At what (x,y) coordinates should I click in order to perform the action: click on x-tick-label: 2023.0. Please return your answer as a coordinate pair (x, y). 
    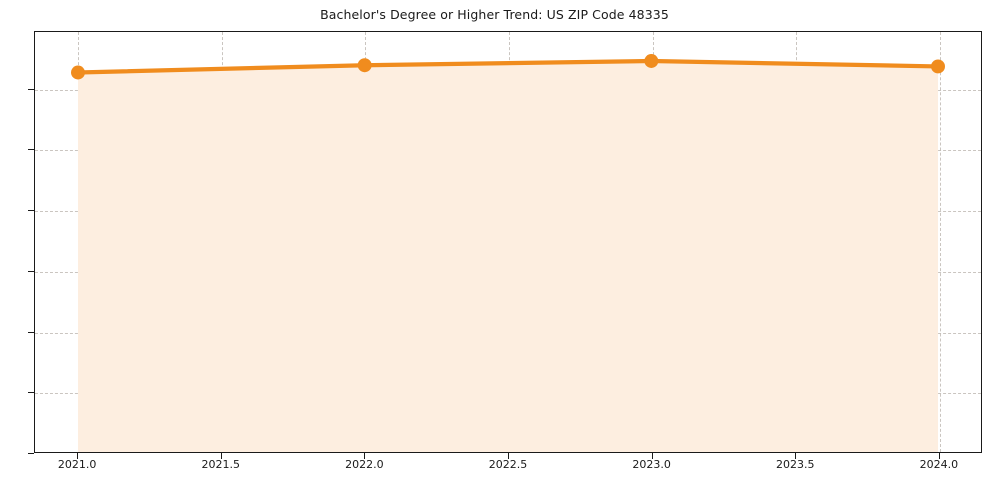
    Looking at the image, I should click on (651, 464).